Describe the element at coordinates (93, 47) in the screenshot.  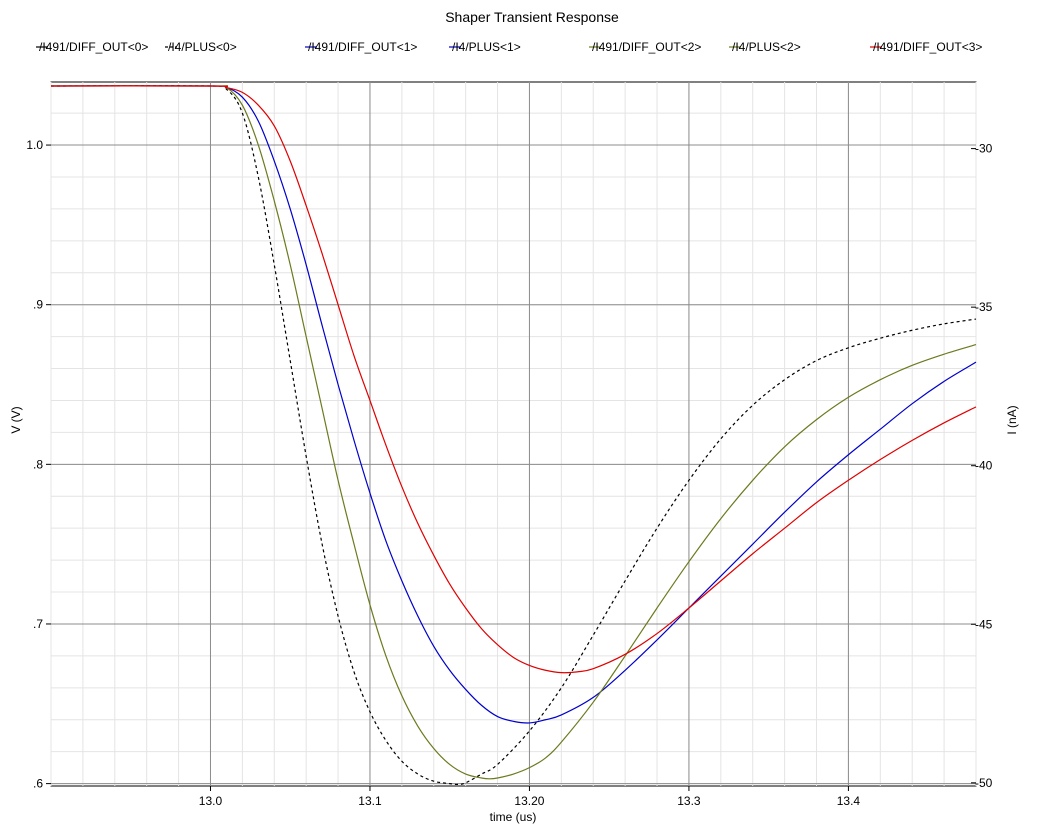
I see `legend-label: /I491/DIFF_OUT<0>` at that location.